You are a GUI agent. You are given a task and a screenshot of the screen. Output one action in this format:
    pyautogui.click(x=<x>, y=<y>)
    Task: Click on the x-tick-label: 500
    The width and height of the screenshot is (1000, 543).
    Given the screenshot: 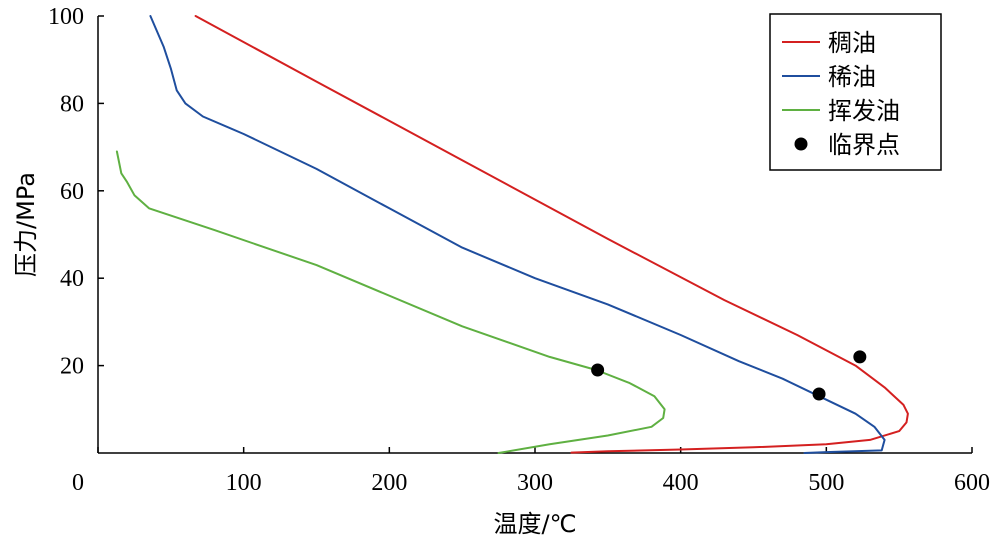 What is the action you would take?
    pyautogui.click(x=826, y=483)
    